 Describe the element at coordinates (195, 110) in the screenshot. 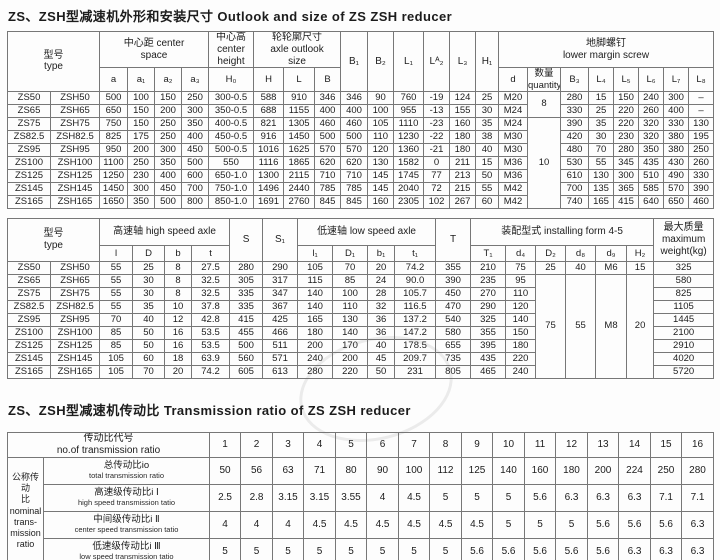

I see `data-cell: 300` at that location.